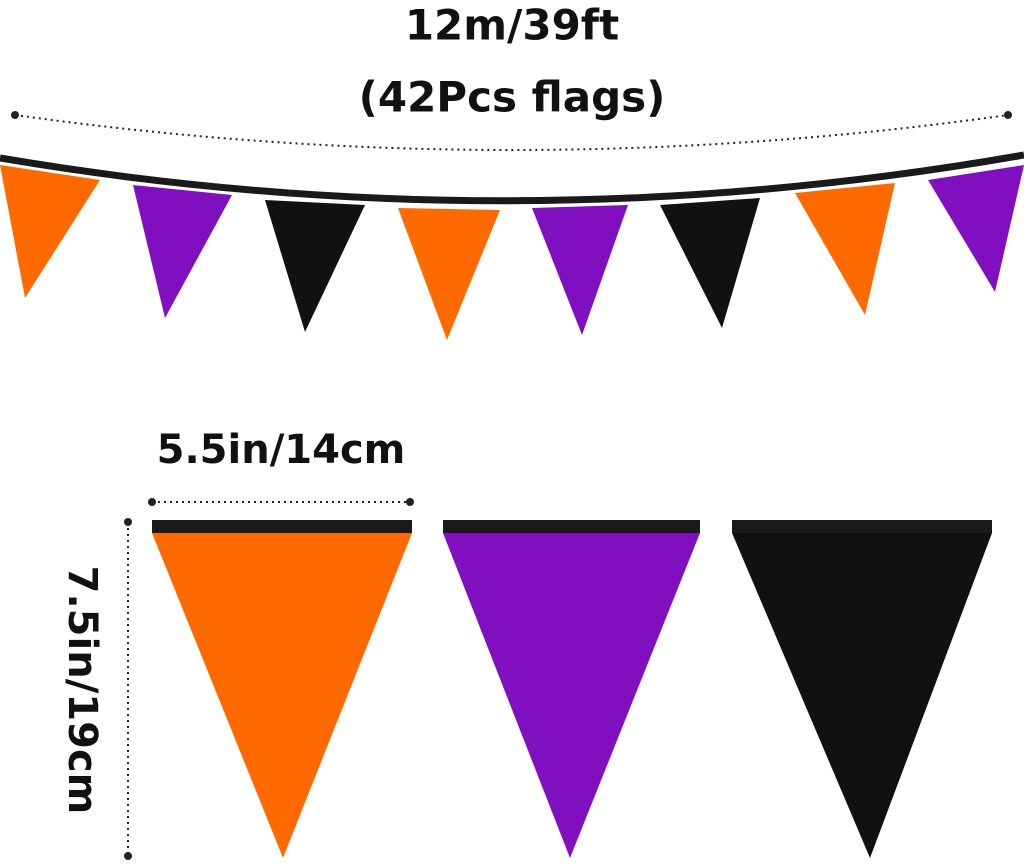  What do you see at coordinates (128, 689) in the screenshot?
I see `height-indicator` at bounding box center [128, 689].